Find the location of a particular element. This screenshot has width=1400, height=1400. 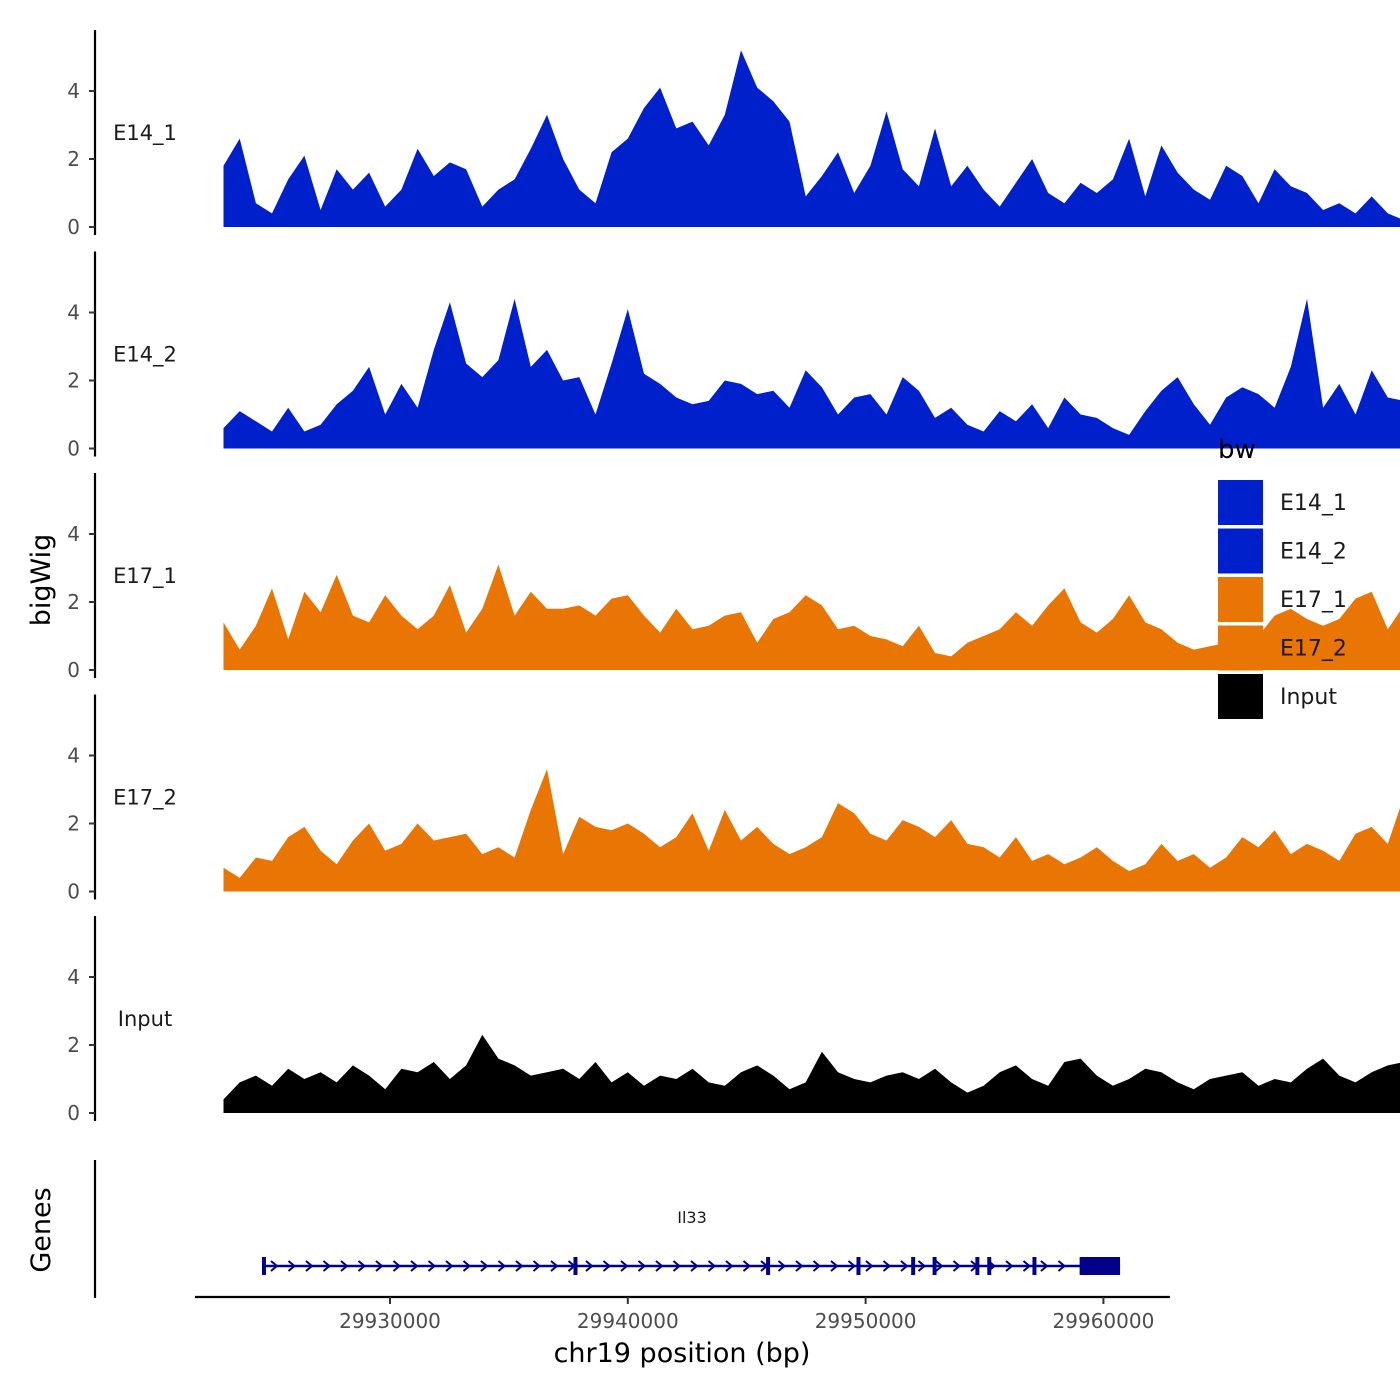

legend-label: E17_2 is located at coordinates (1313, 649).